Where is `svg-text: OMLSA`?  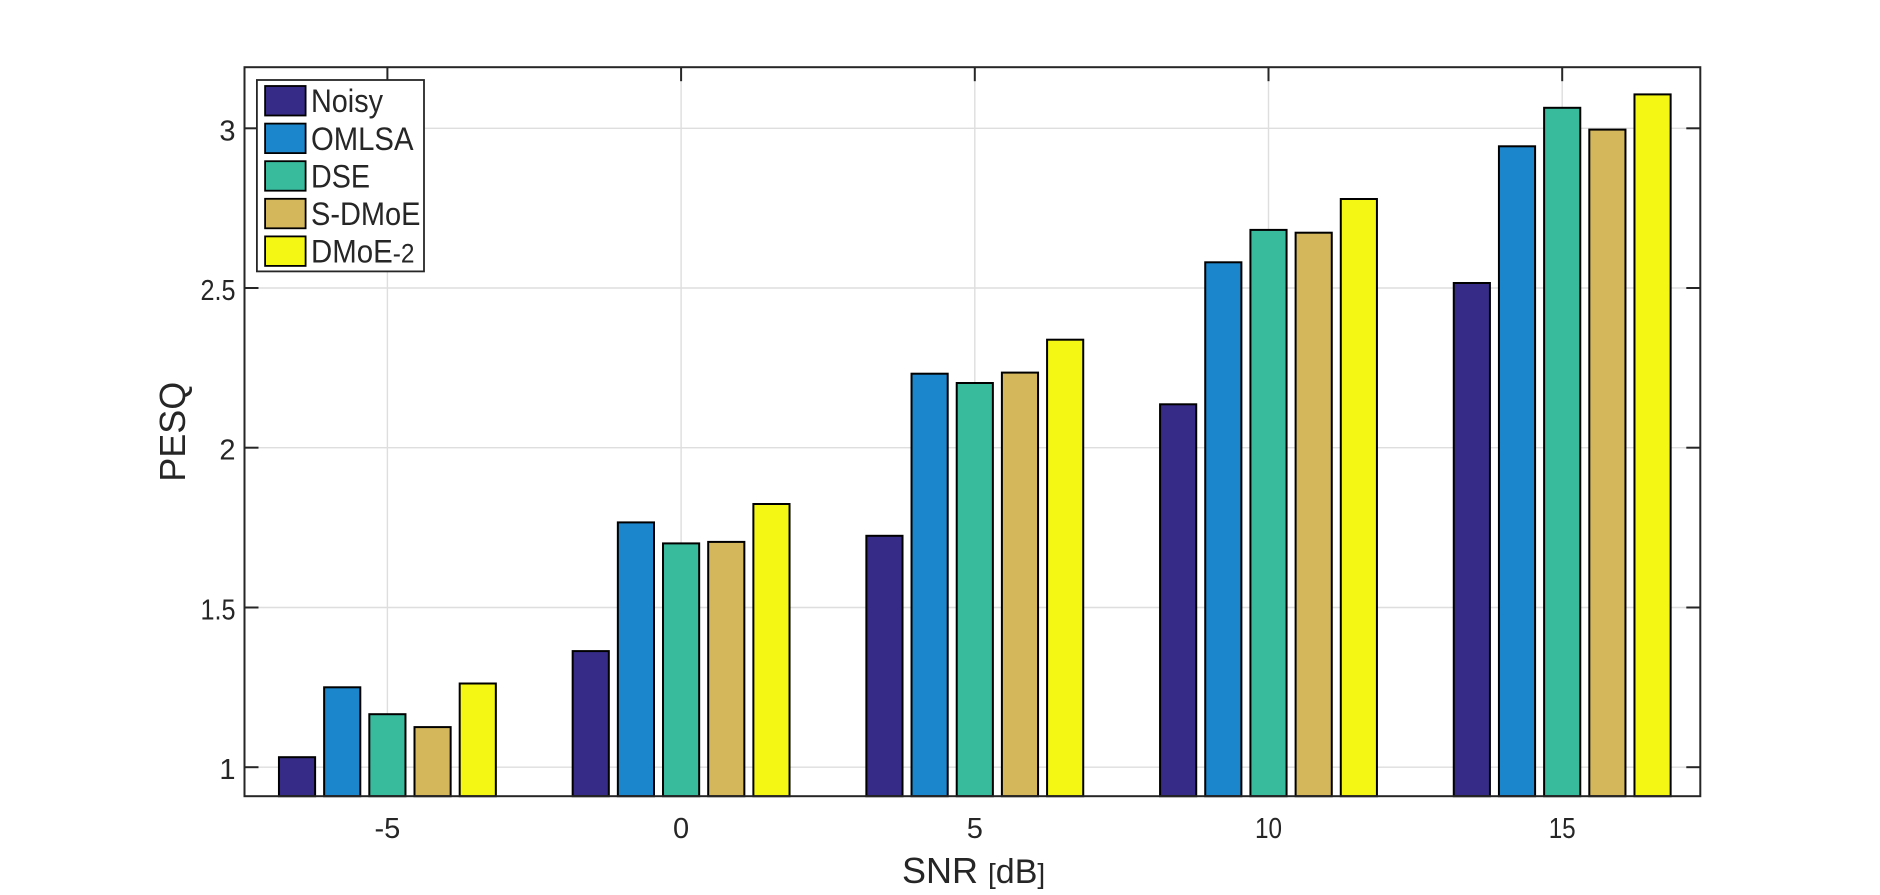 svg-text: OMLSA is located at coordinates (362, 139).